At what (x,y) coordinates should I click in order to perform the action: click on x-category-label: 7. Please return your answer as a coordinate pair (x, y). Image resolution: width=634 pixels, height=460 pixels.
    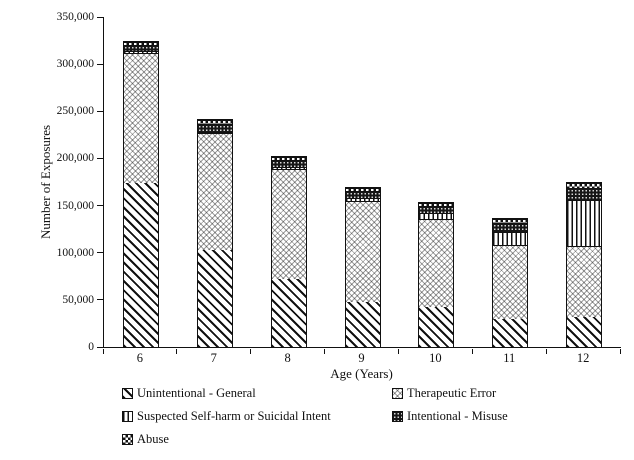
    Looking at the image, I should click on (213, 358).